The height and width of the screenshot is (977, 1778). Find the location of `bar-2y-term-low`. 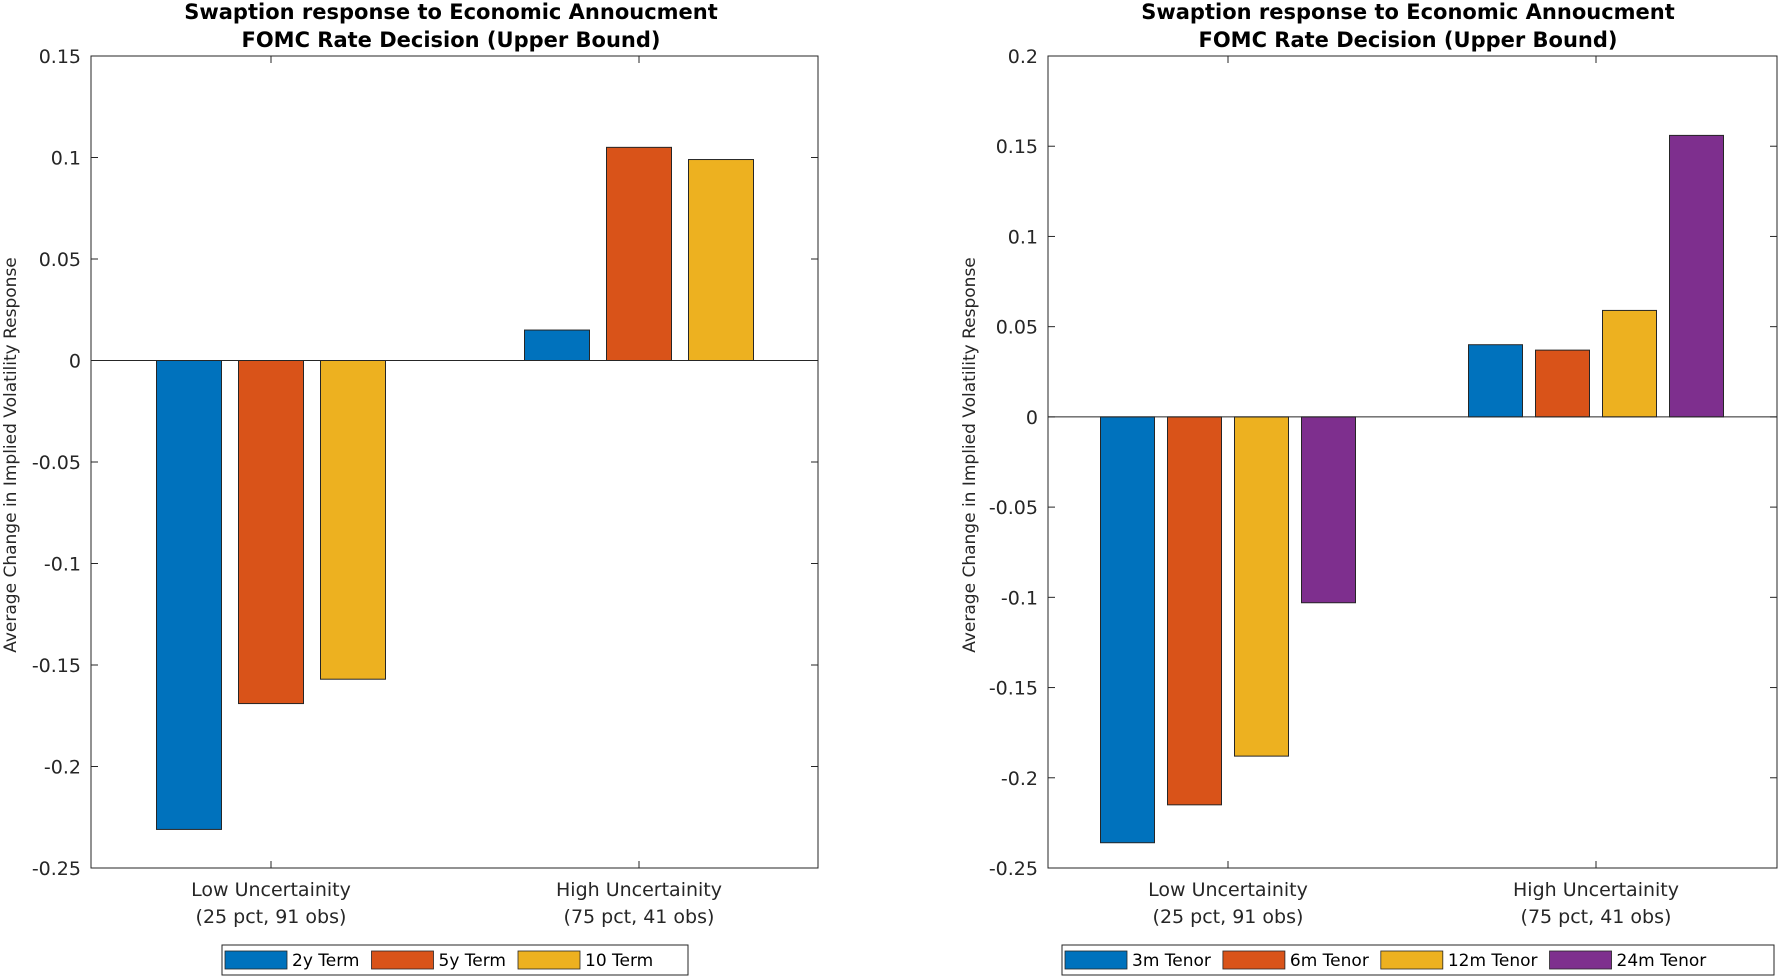

bar-2y-term-low is located at coordinates (189, 595).